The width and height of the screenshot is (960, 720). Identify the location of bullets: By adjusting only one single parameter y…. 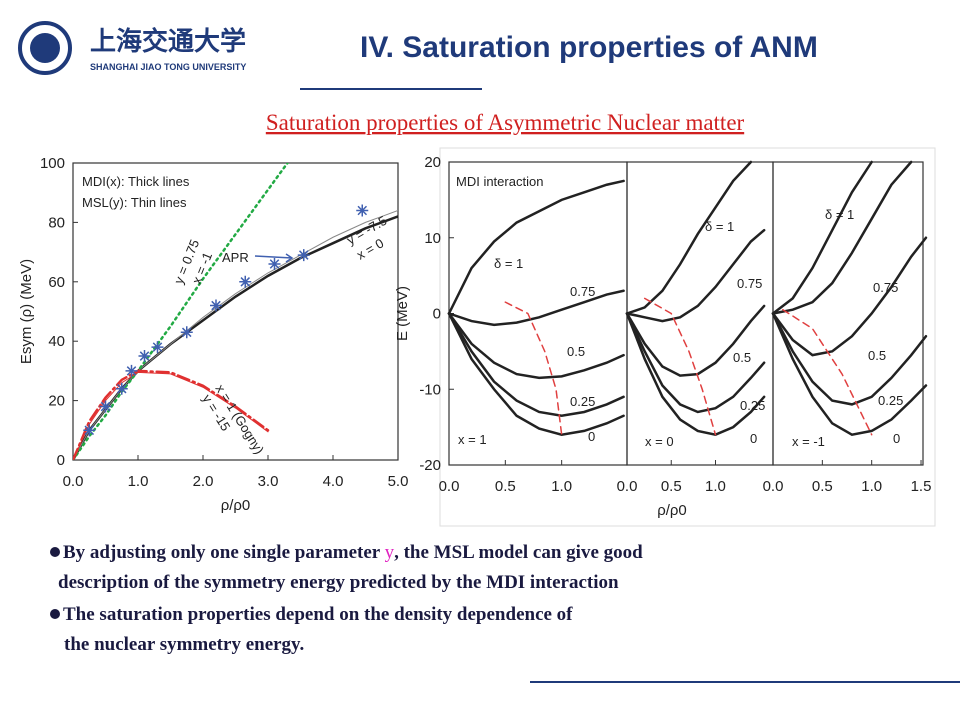
(346, 598).